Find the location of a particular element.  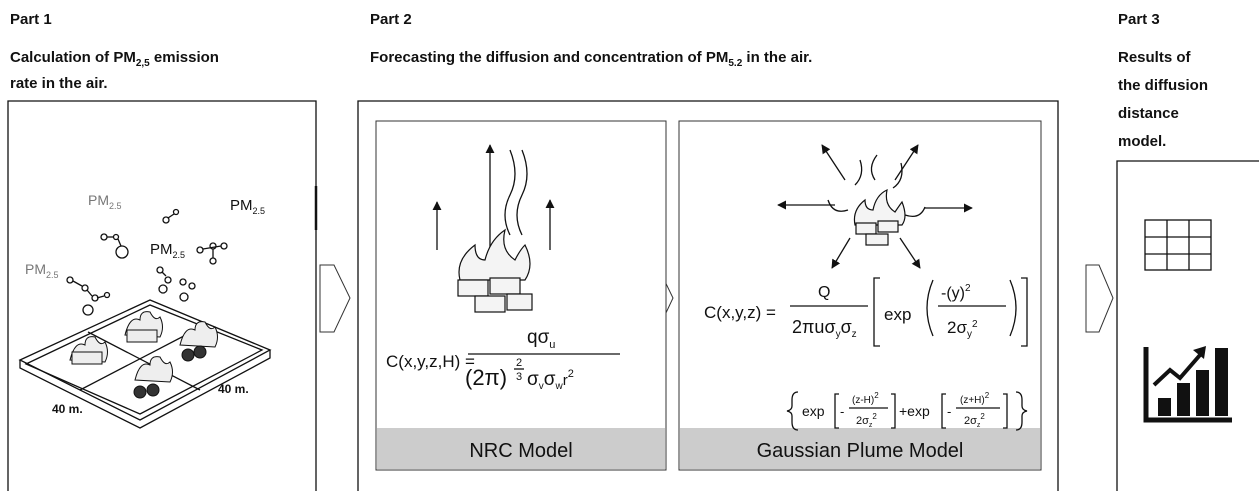

title-sub: 2,5 is located at coordinates (143, 63).